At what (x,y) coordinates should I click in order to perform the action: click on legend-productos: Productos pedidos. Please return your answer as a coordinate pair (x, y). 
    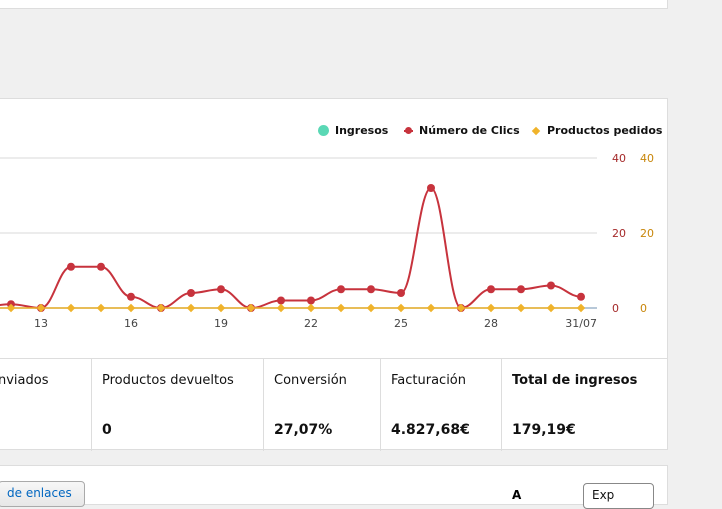
    Looking at the image, I should click on (596, 130).